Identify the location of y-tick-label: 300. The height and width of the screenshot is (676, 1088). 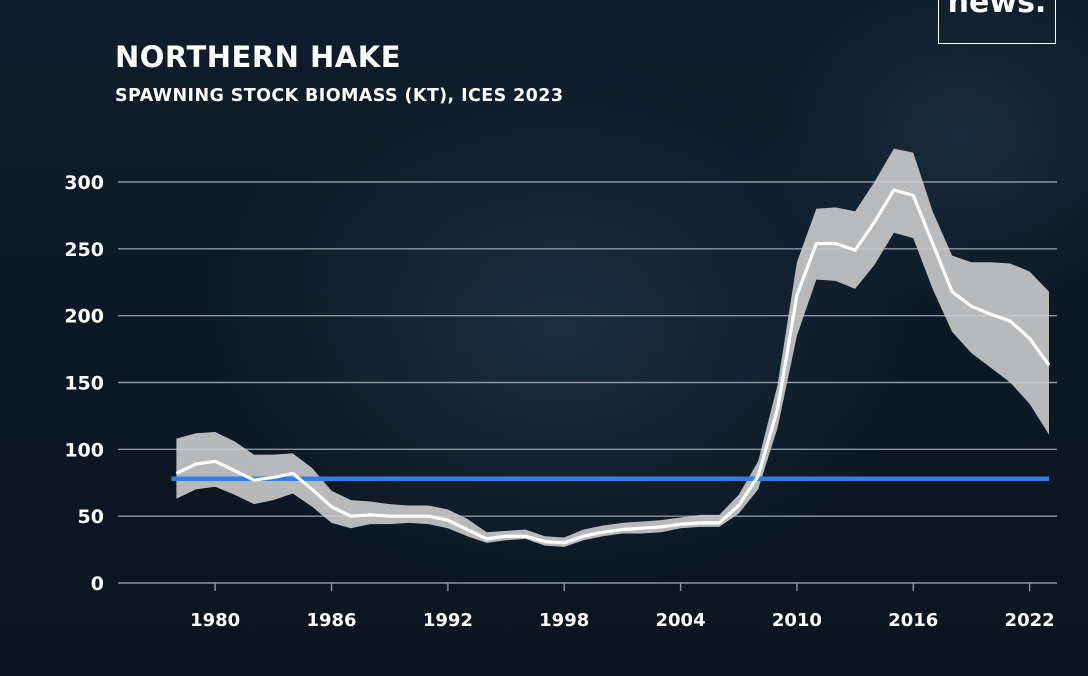
(84, 183).